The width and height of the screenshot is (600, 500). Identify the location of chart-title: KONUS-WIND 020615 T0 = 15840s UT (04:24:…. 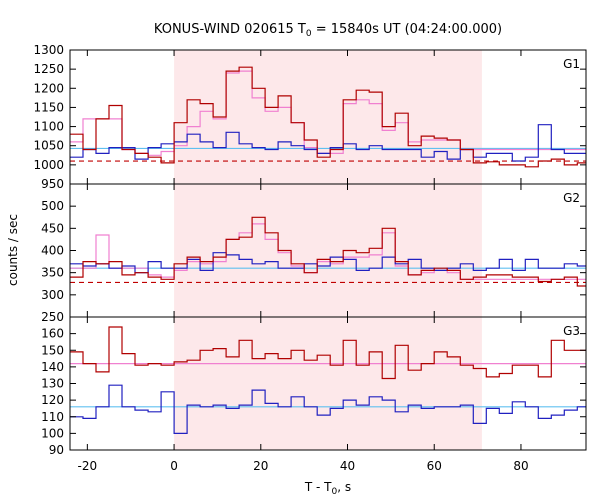
(328, 30).